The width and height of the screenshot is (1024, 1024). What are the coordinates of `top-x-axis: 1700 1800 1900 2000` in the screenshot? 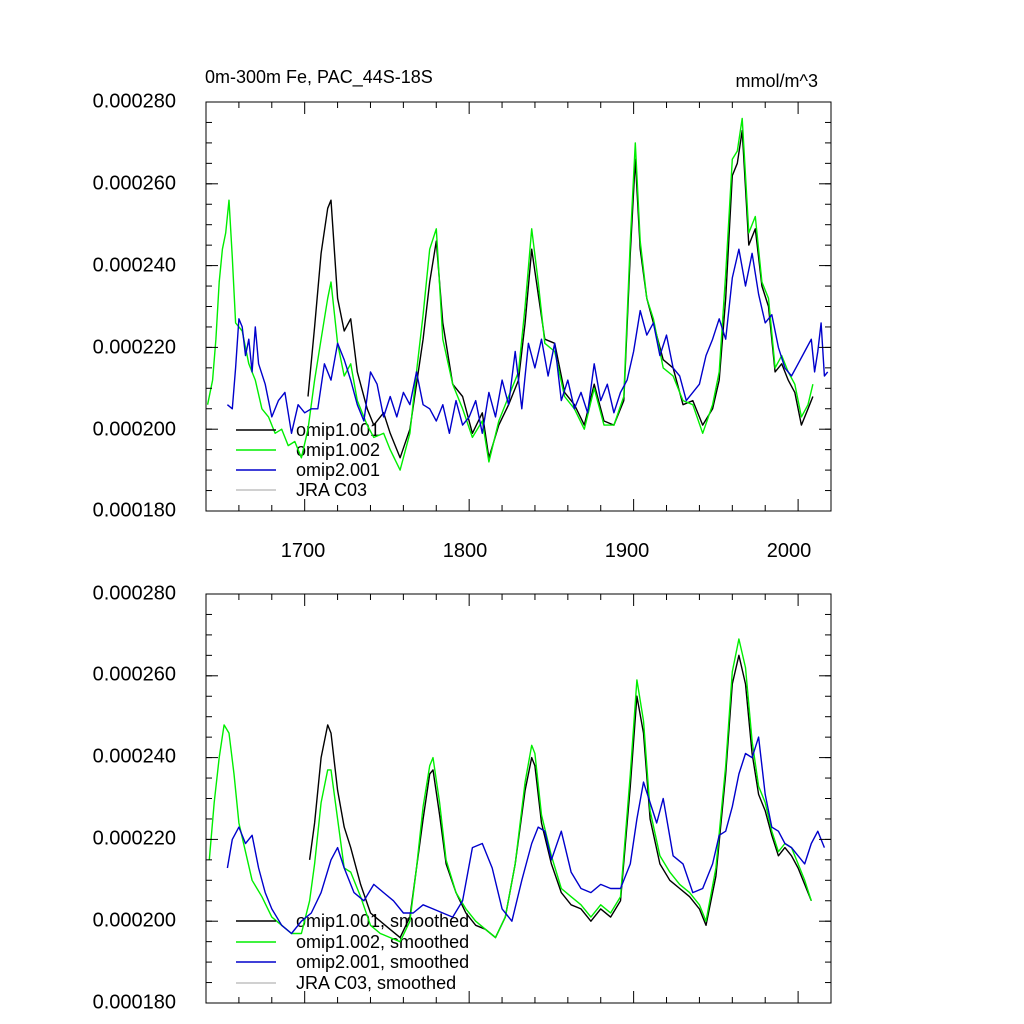 It's located at (546, 551).